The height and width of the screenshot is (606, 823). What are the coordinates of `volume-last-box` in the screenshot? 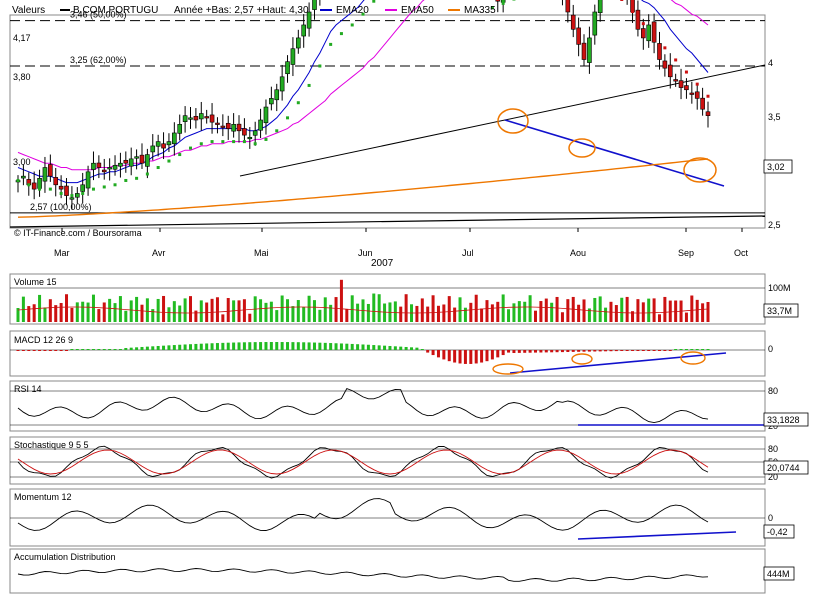 It's located at (781, 310).